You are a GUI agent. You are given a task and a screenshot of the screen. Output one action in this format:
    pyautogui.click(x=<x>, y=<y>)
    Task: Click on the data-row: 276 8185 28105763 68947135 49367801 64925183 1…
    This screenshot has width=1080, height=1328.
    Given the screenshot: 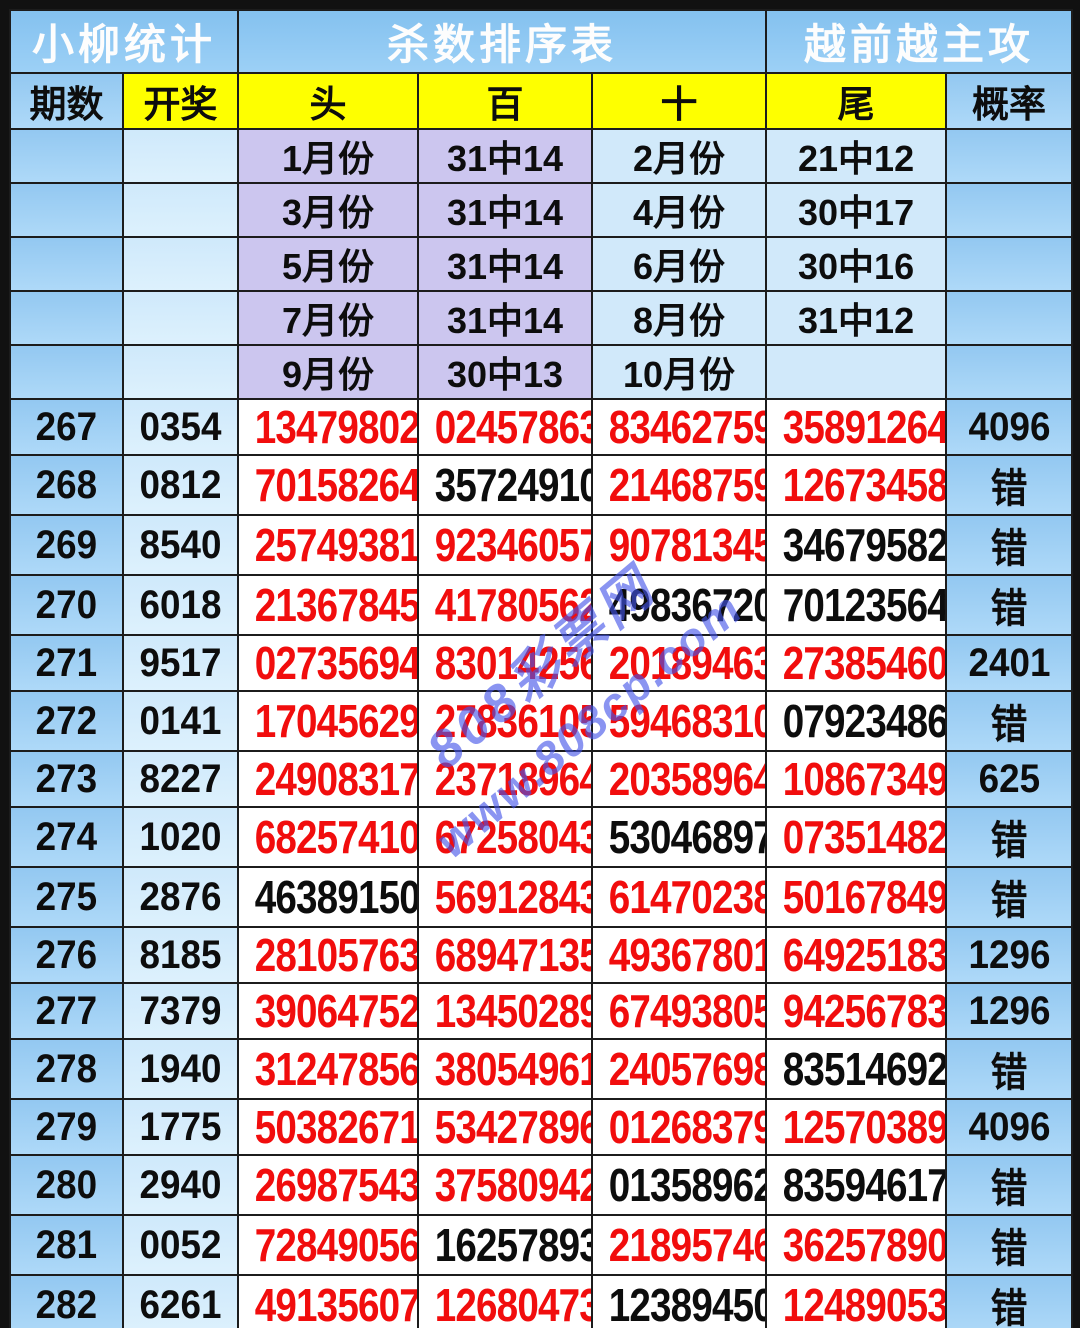 What is the action you would take?
    pyautogui.click(x=541, y=955)
    